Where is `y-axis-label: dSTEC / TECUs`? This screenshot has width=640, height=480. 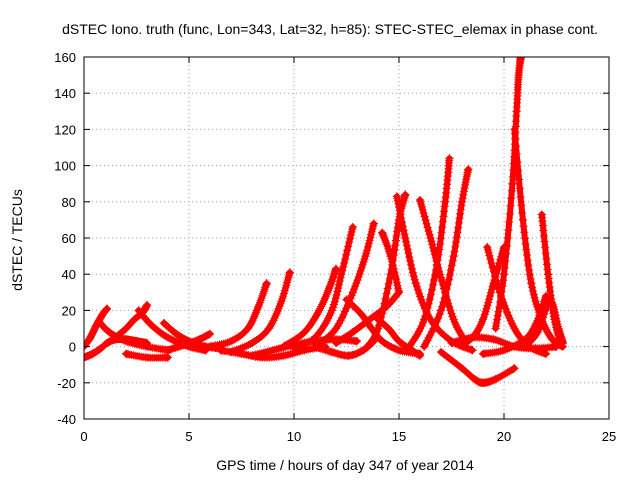
y-axis-label: dSTEC / TECUs is located at coordinates (17, 240).